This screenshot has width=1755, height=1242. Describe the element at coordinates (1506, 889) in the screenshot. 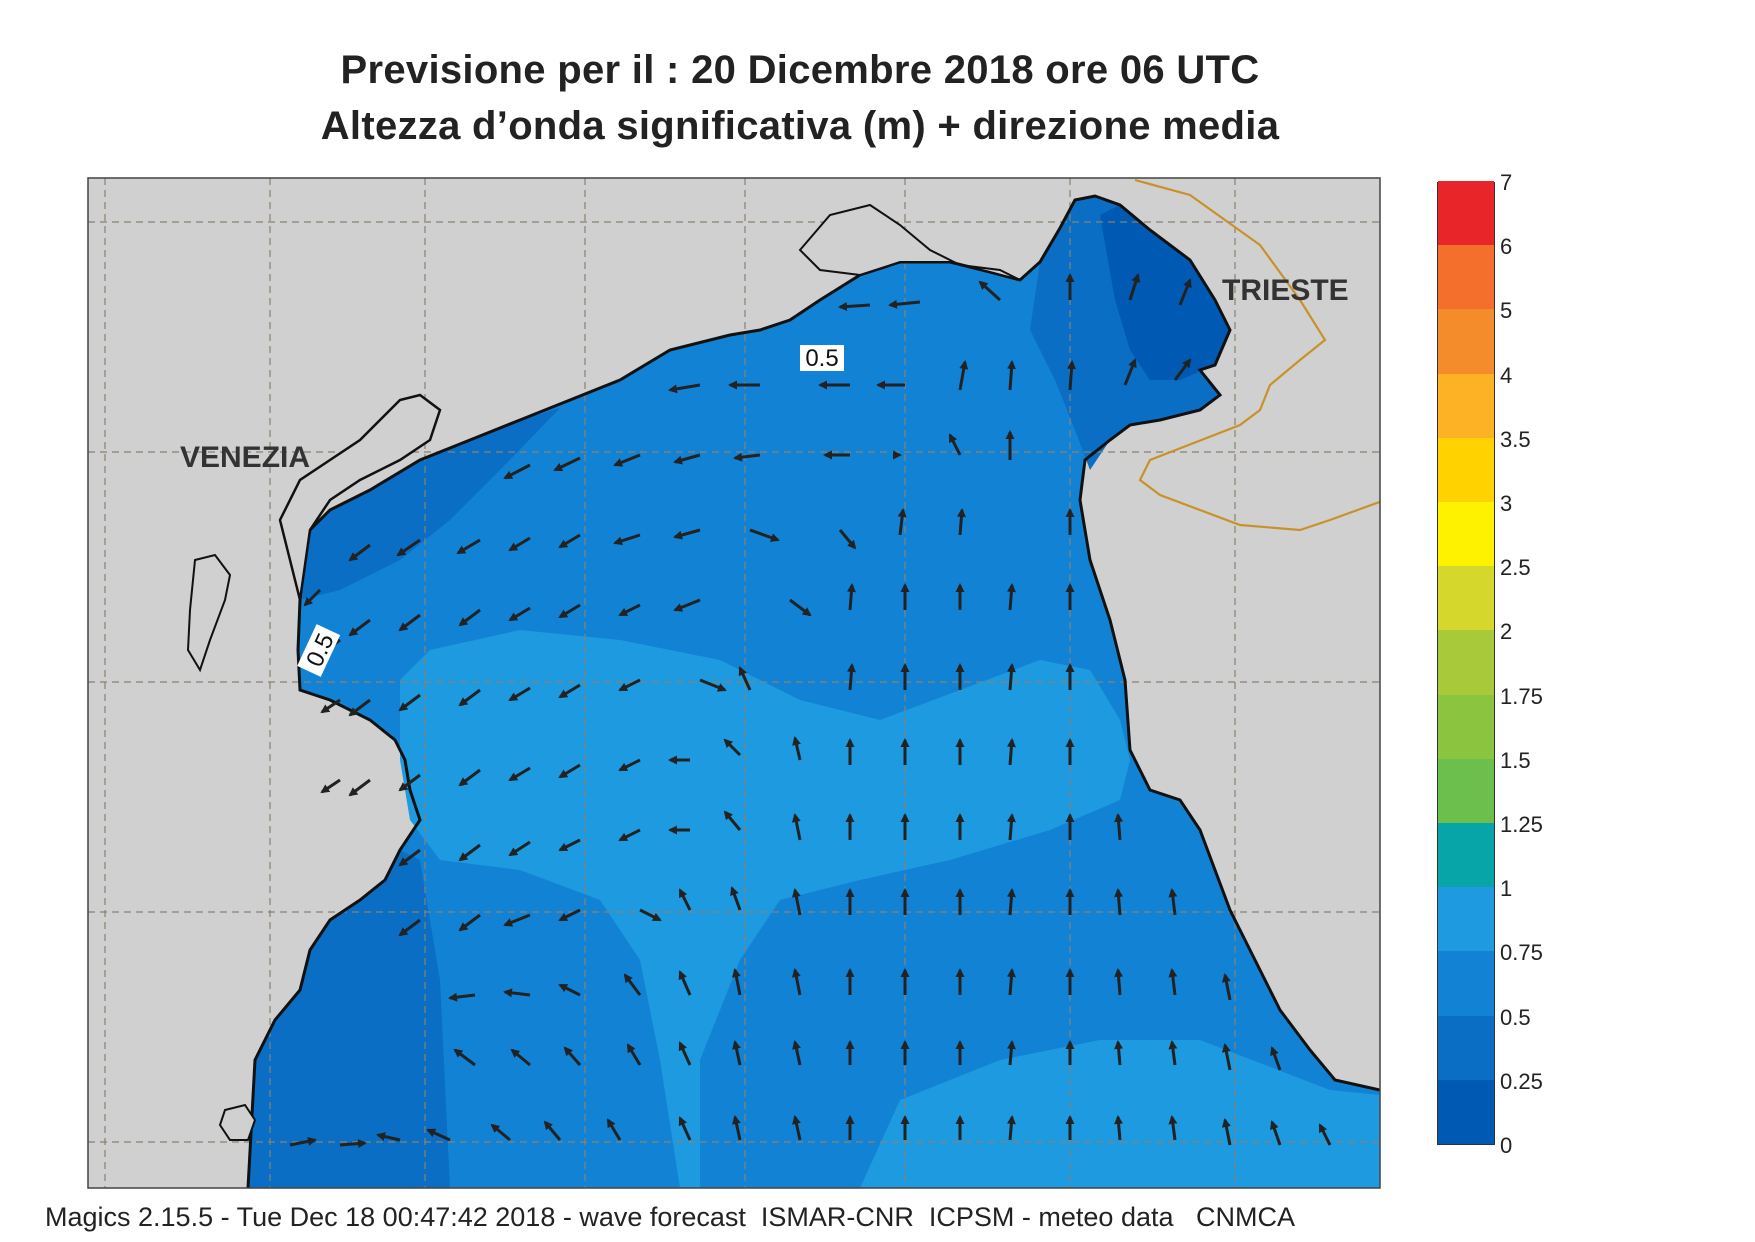

I see `legend-level-label: 1` at that location.